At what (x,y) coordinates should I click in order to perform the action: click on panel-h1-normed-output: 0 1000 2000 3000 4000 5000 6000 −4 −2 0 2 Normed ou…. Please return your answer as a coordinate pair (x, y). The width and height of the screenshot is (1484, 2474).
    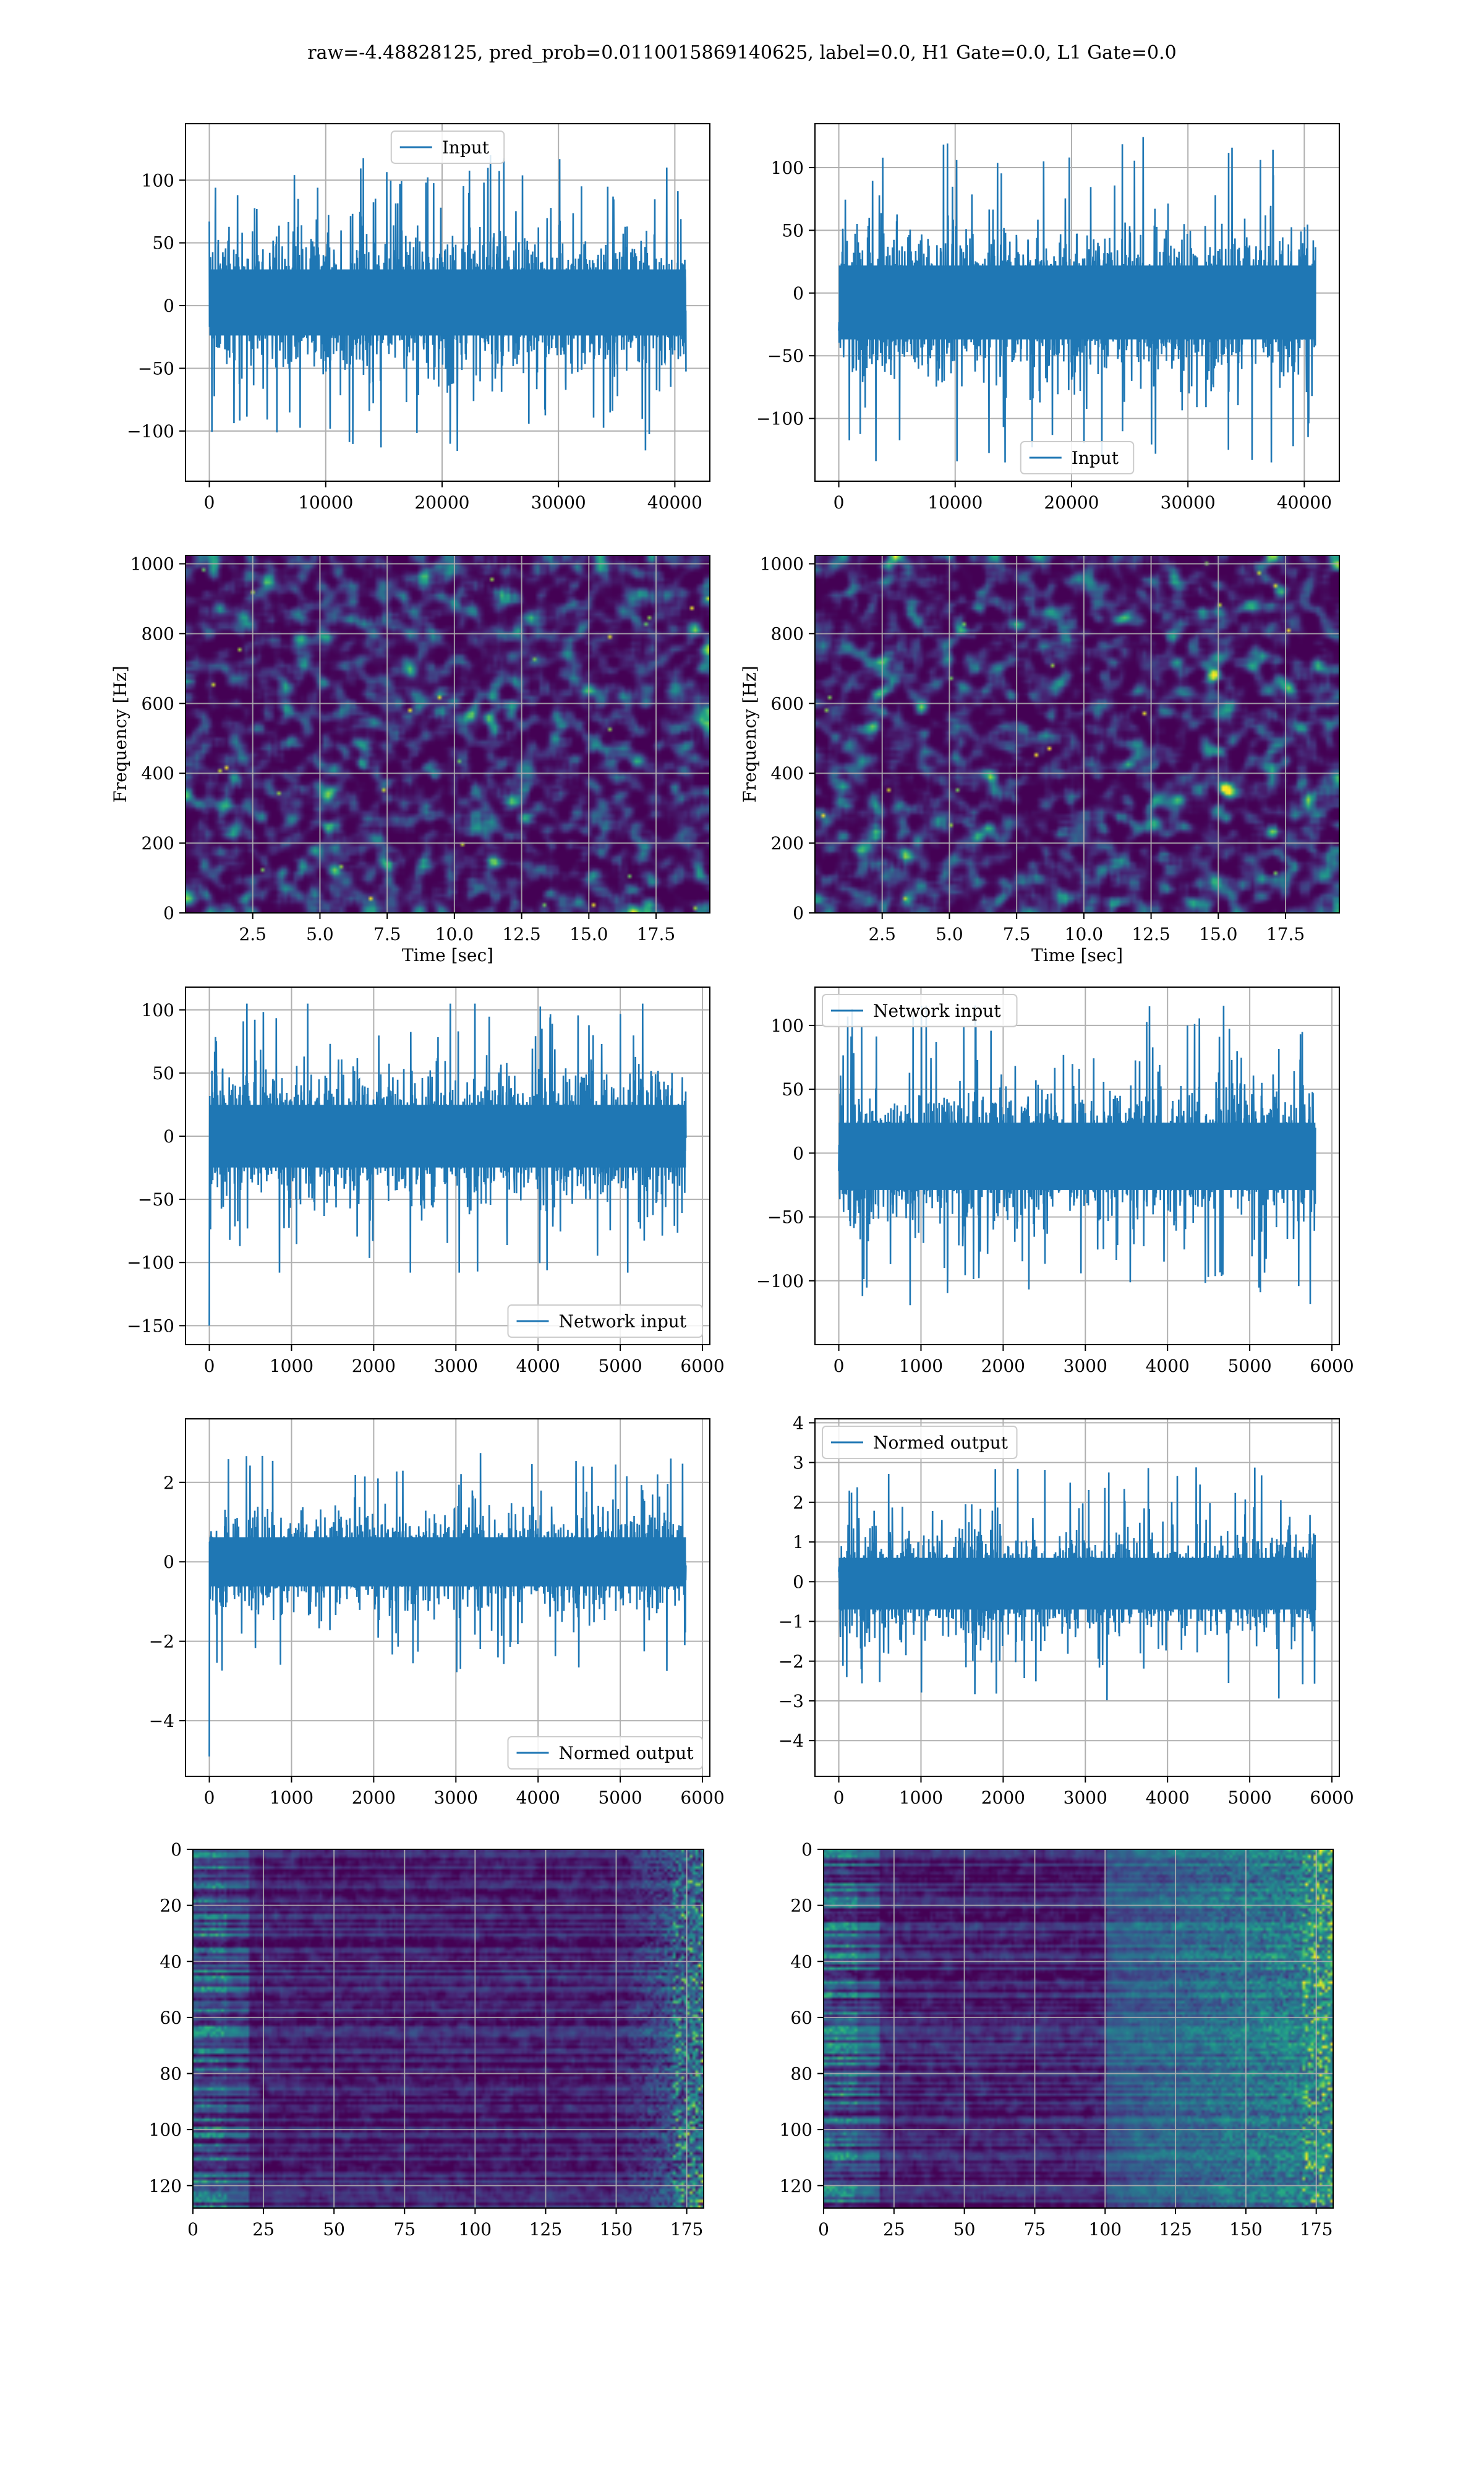
    Looking at the image, I should click on (437, 1613).